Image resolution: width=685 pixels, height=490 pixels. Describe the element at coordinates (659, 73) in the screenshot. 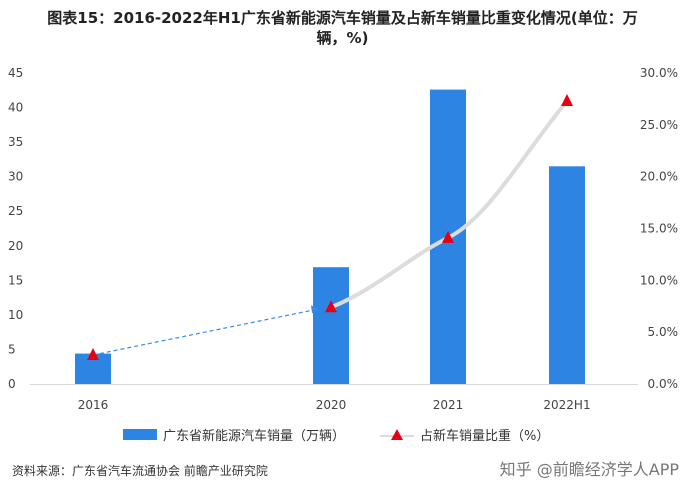

I see `y-right-tick-label: 30.0%` at that location.